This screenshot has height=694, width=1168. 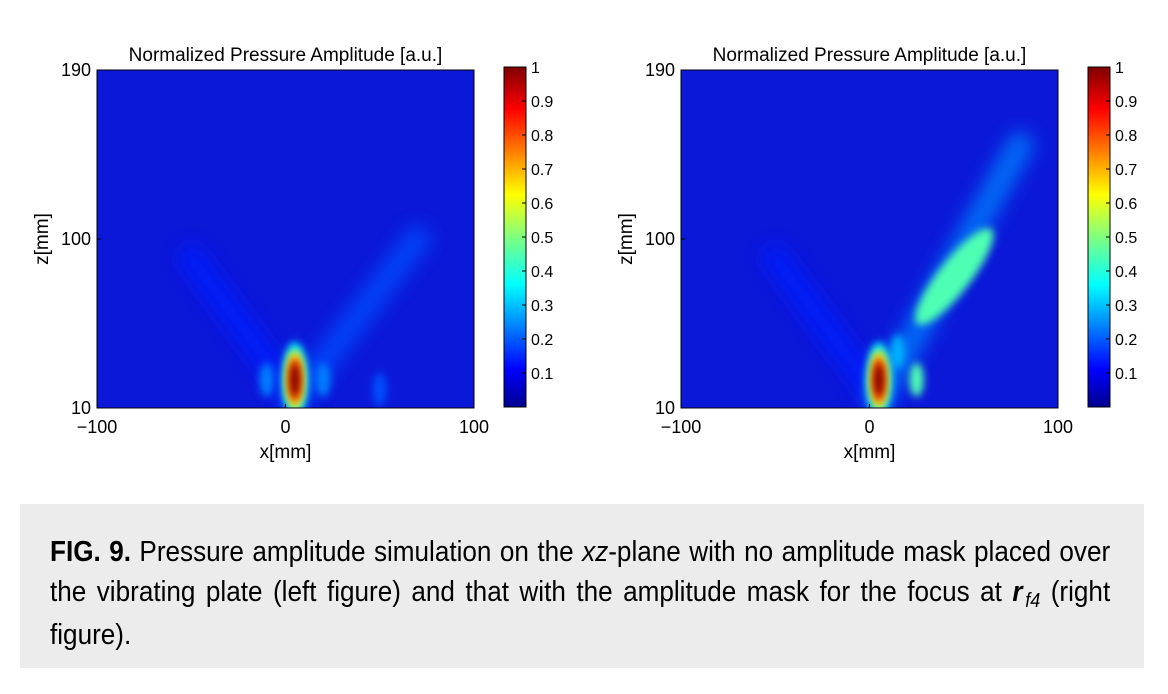 What do you see at coordinates (580, 613) in the screenshot?
I see `caption-text-part-3: (right figure).` at bounding box center [580, 613].